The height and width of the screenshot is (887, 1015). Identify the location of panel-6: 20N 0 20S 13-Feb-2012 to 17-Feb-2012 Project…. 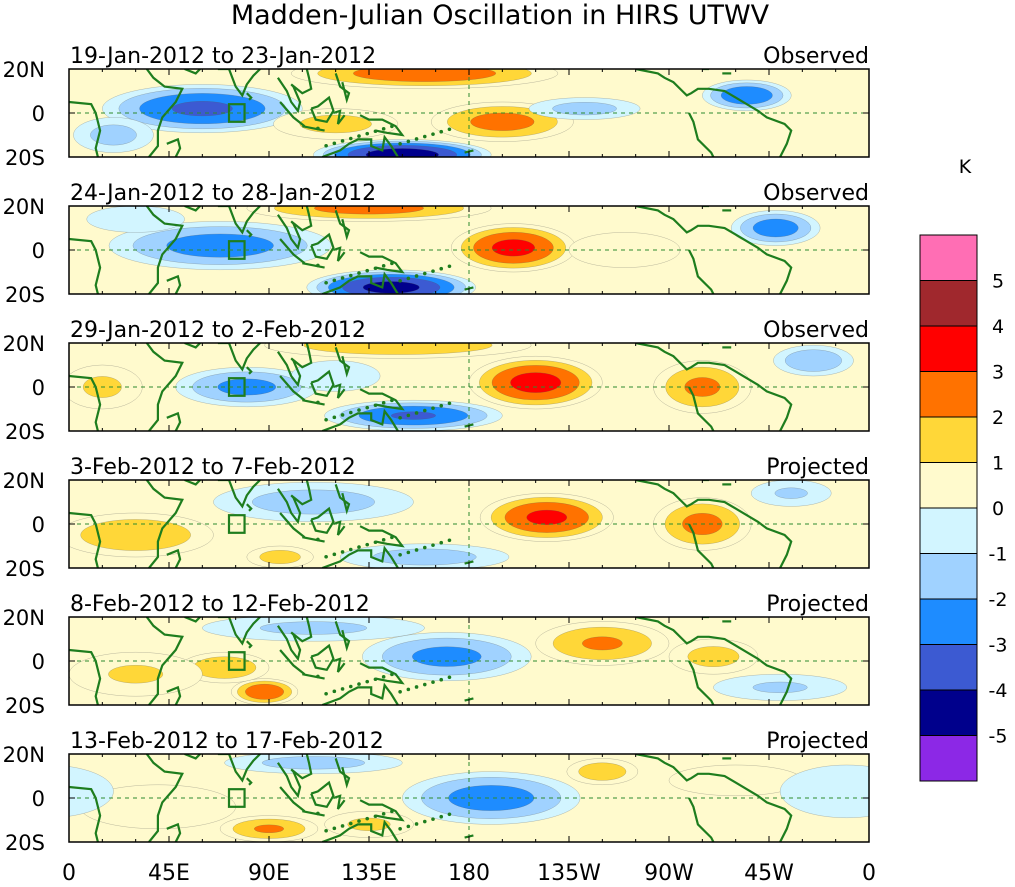
(436, 792).